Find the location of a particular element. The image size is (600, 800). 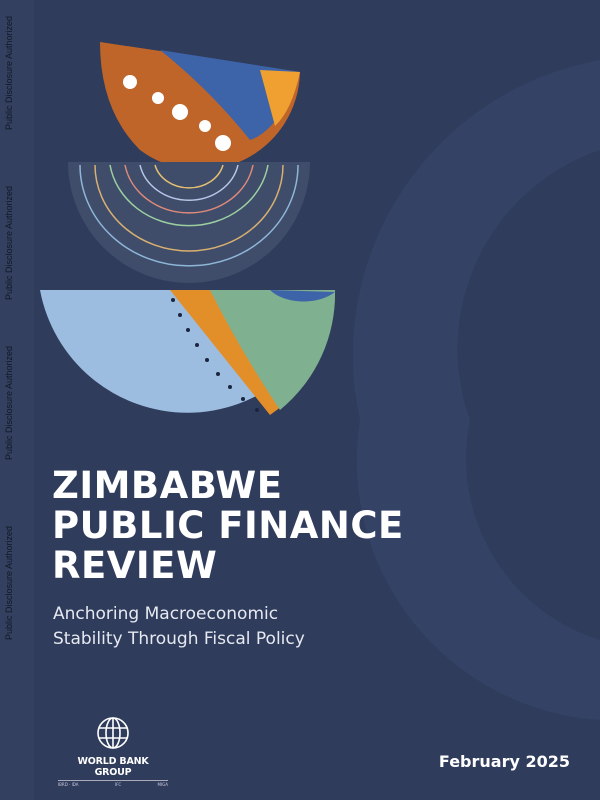

title-line: PUBLIC FINANCE is located at coordinates (228, 525).